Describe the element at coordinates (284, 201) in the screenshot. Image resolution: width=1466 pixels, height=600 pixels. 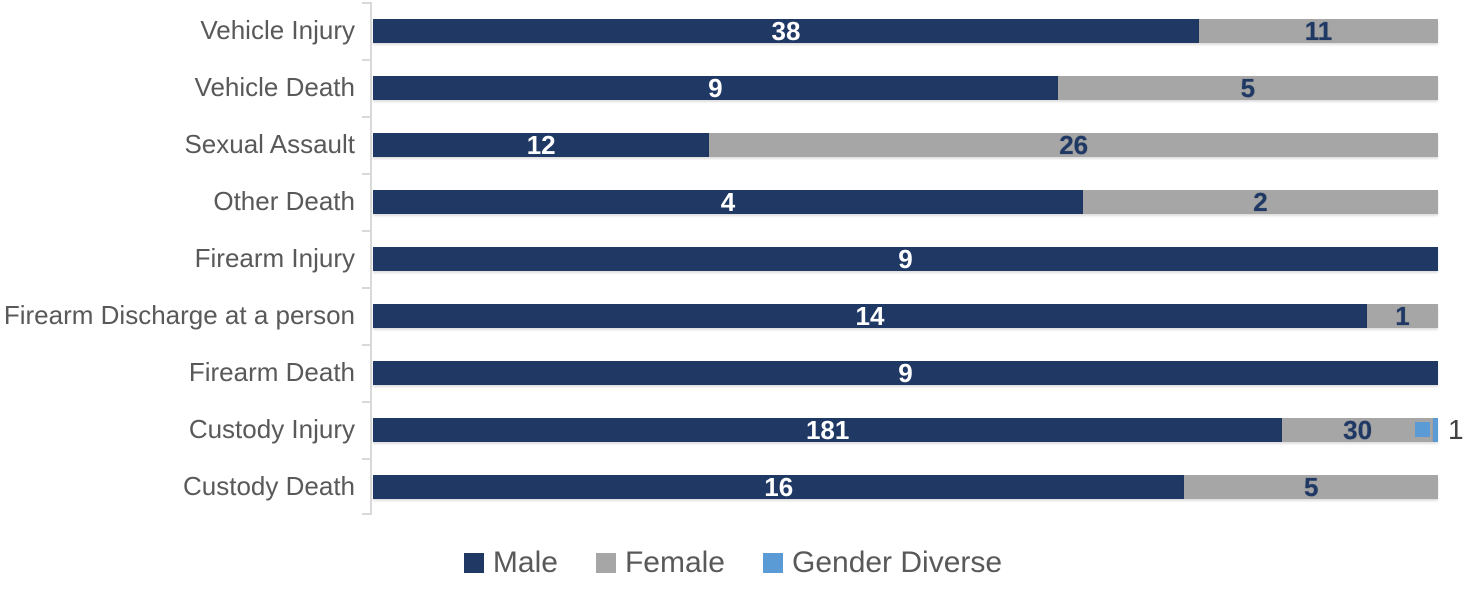
I see `category-label: Other Death` at that location.